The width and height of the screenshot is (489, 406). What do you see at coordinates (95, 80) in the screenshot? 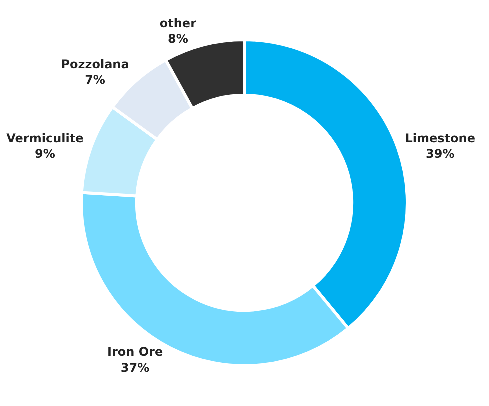
I see `data-label: 7%` at bounding box center [95, 80].